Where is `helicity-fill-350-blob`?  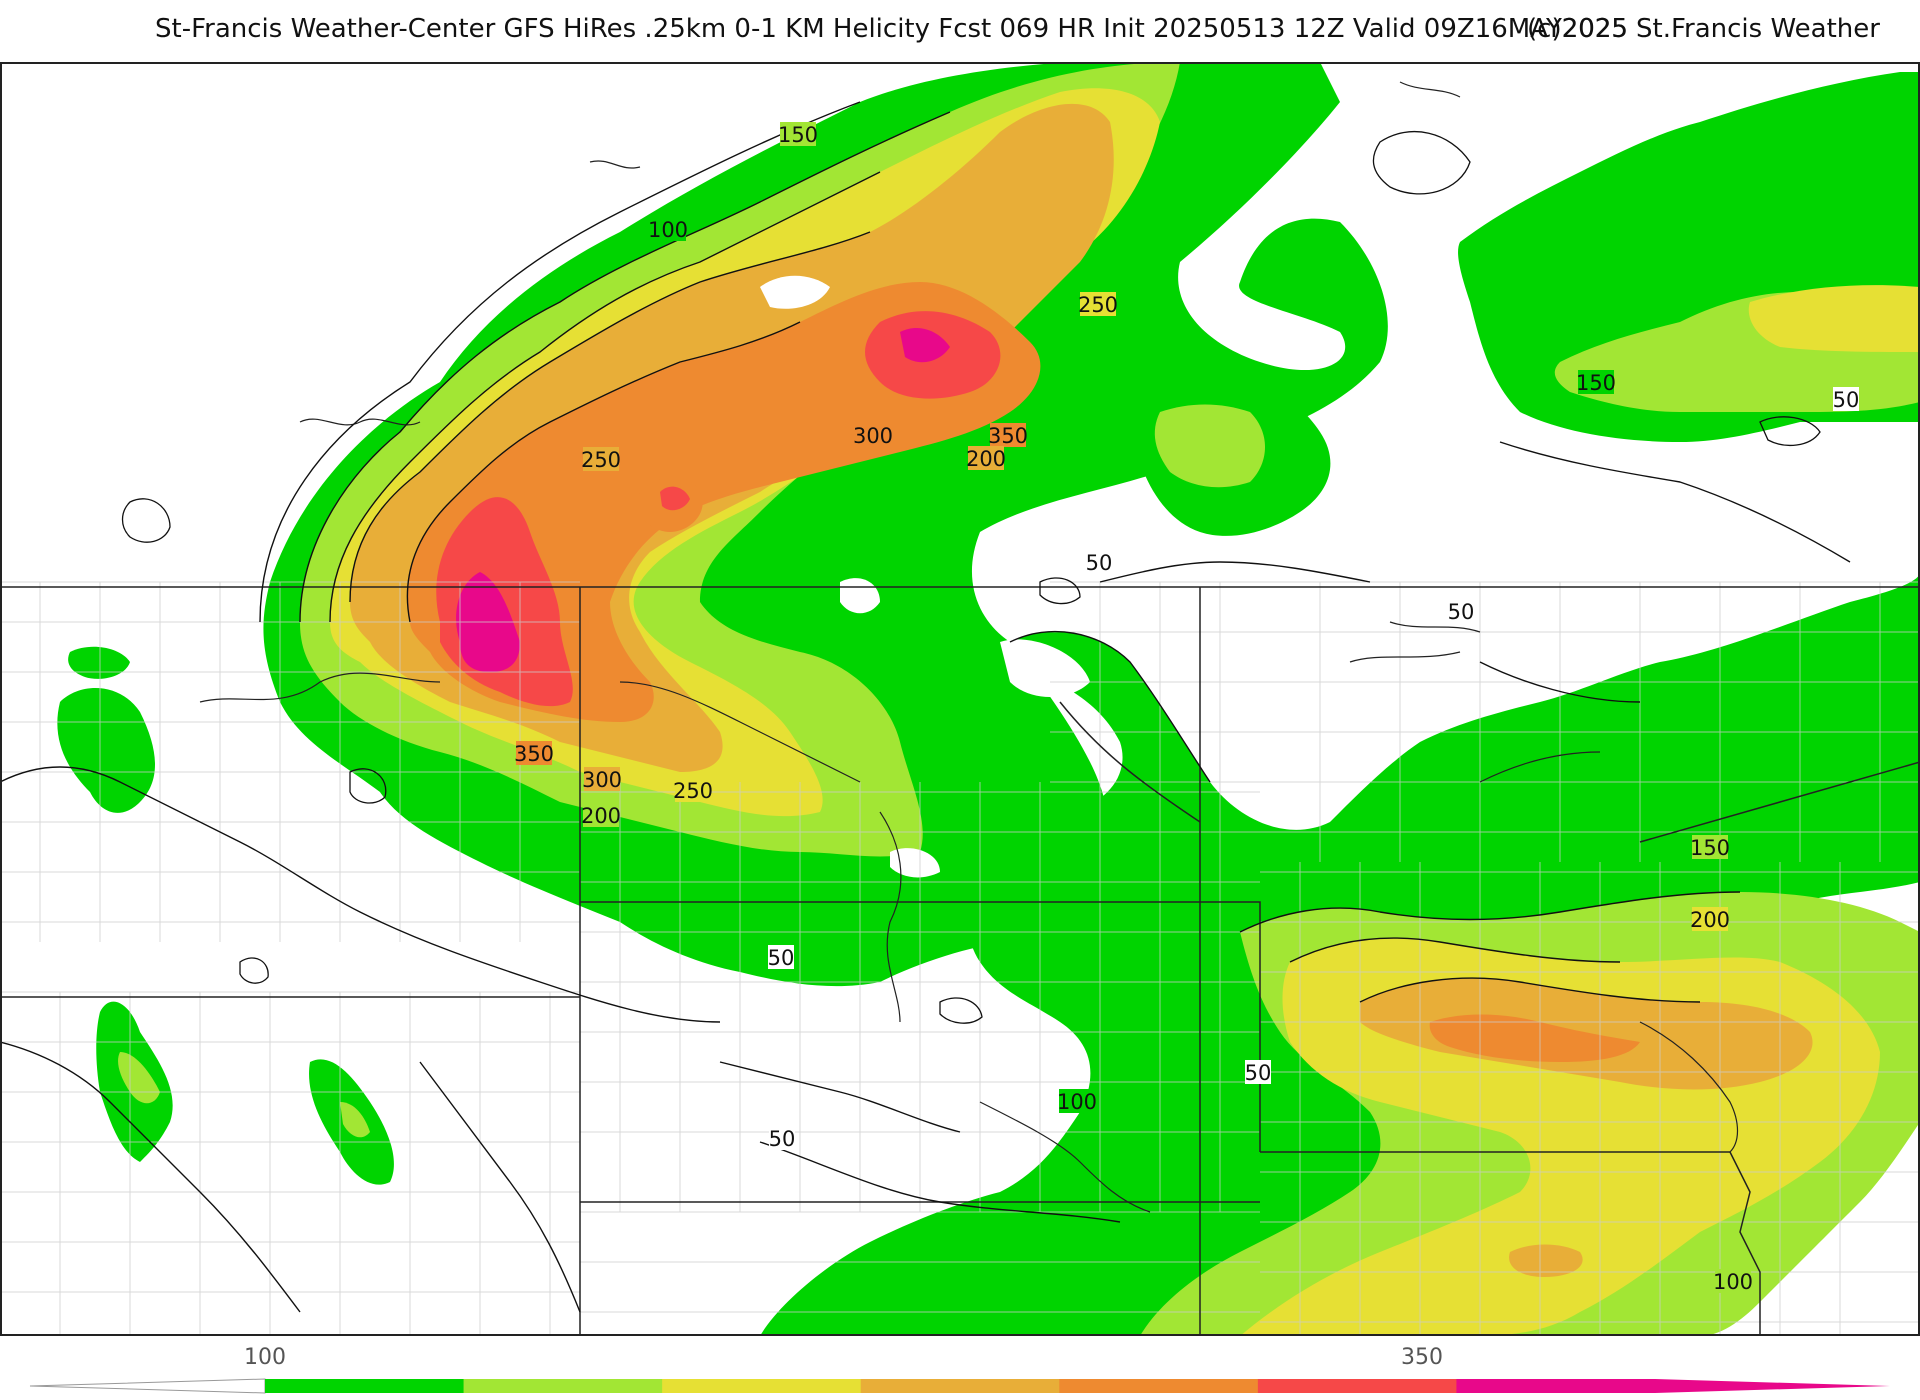
helicity-fill-350-blob is located at coordinates (675, 498).